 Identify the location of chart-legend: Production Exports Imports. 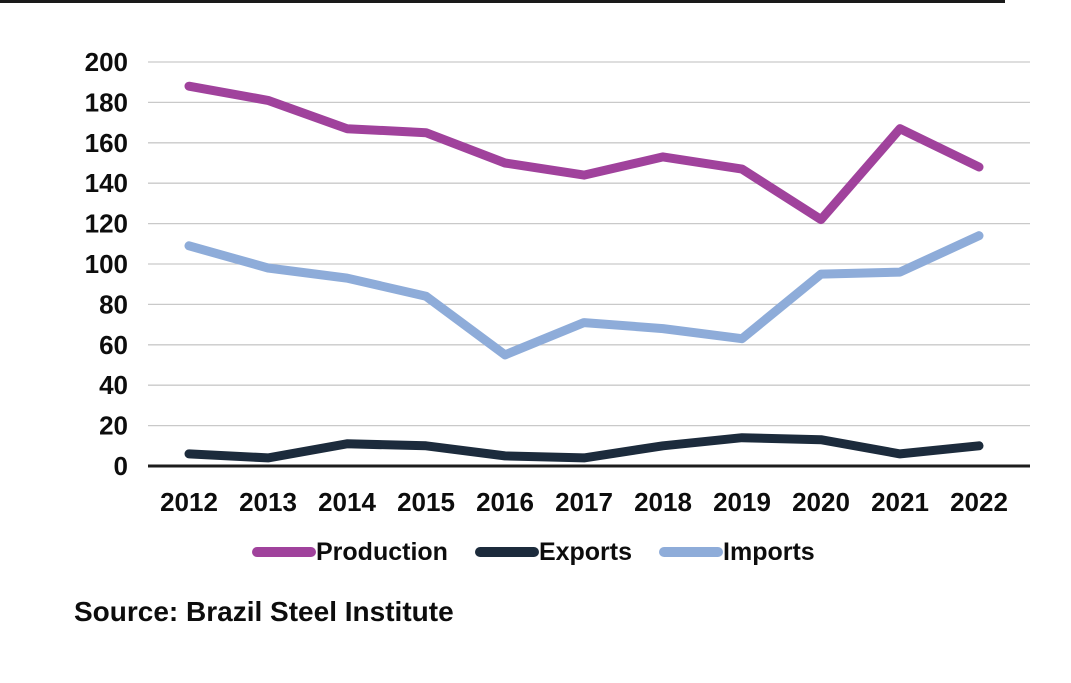
(533, 552).